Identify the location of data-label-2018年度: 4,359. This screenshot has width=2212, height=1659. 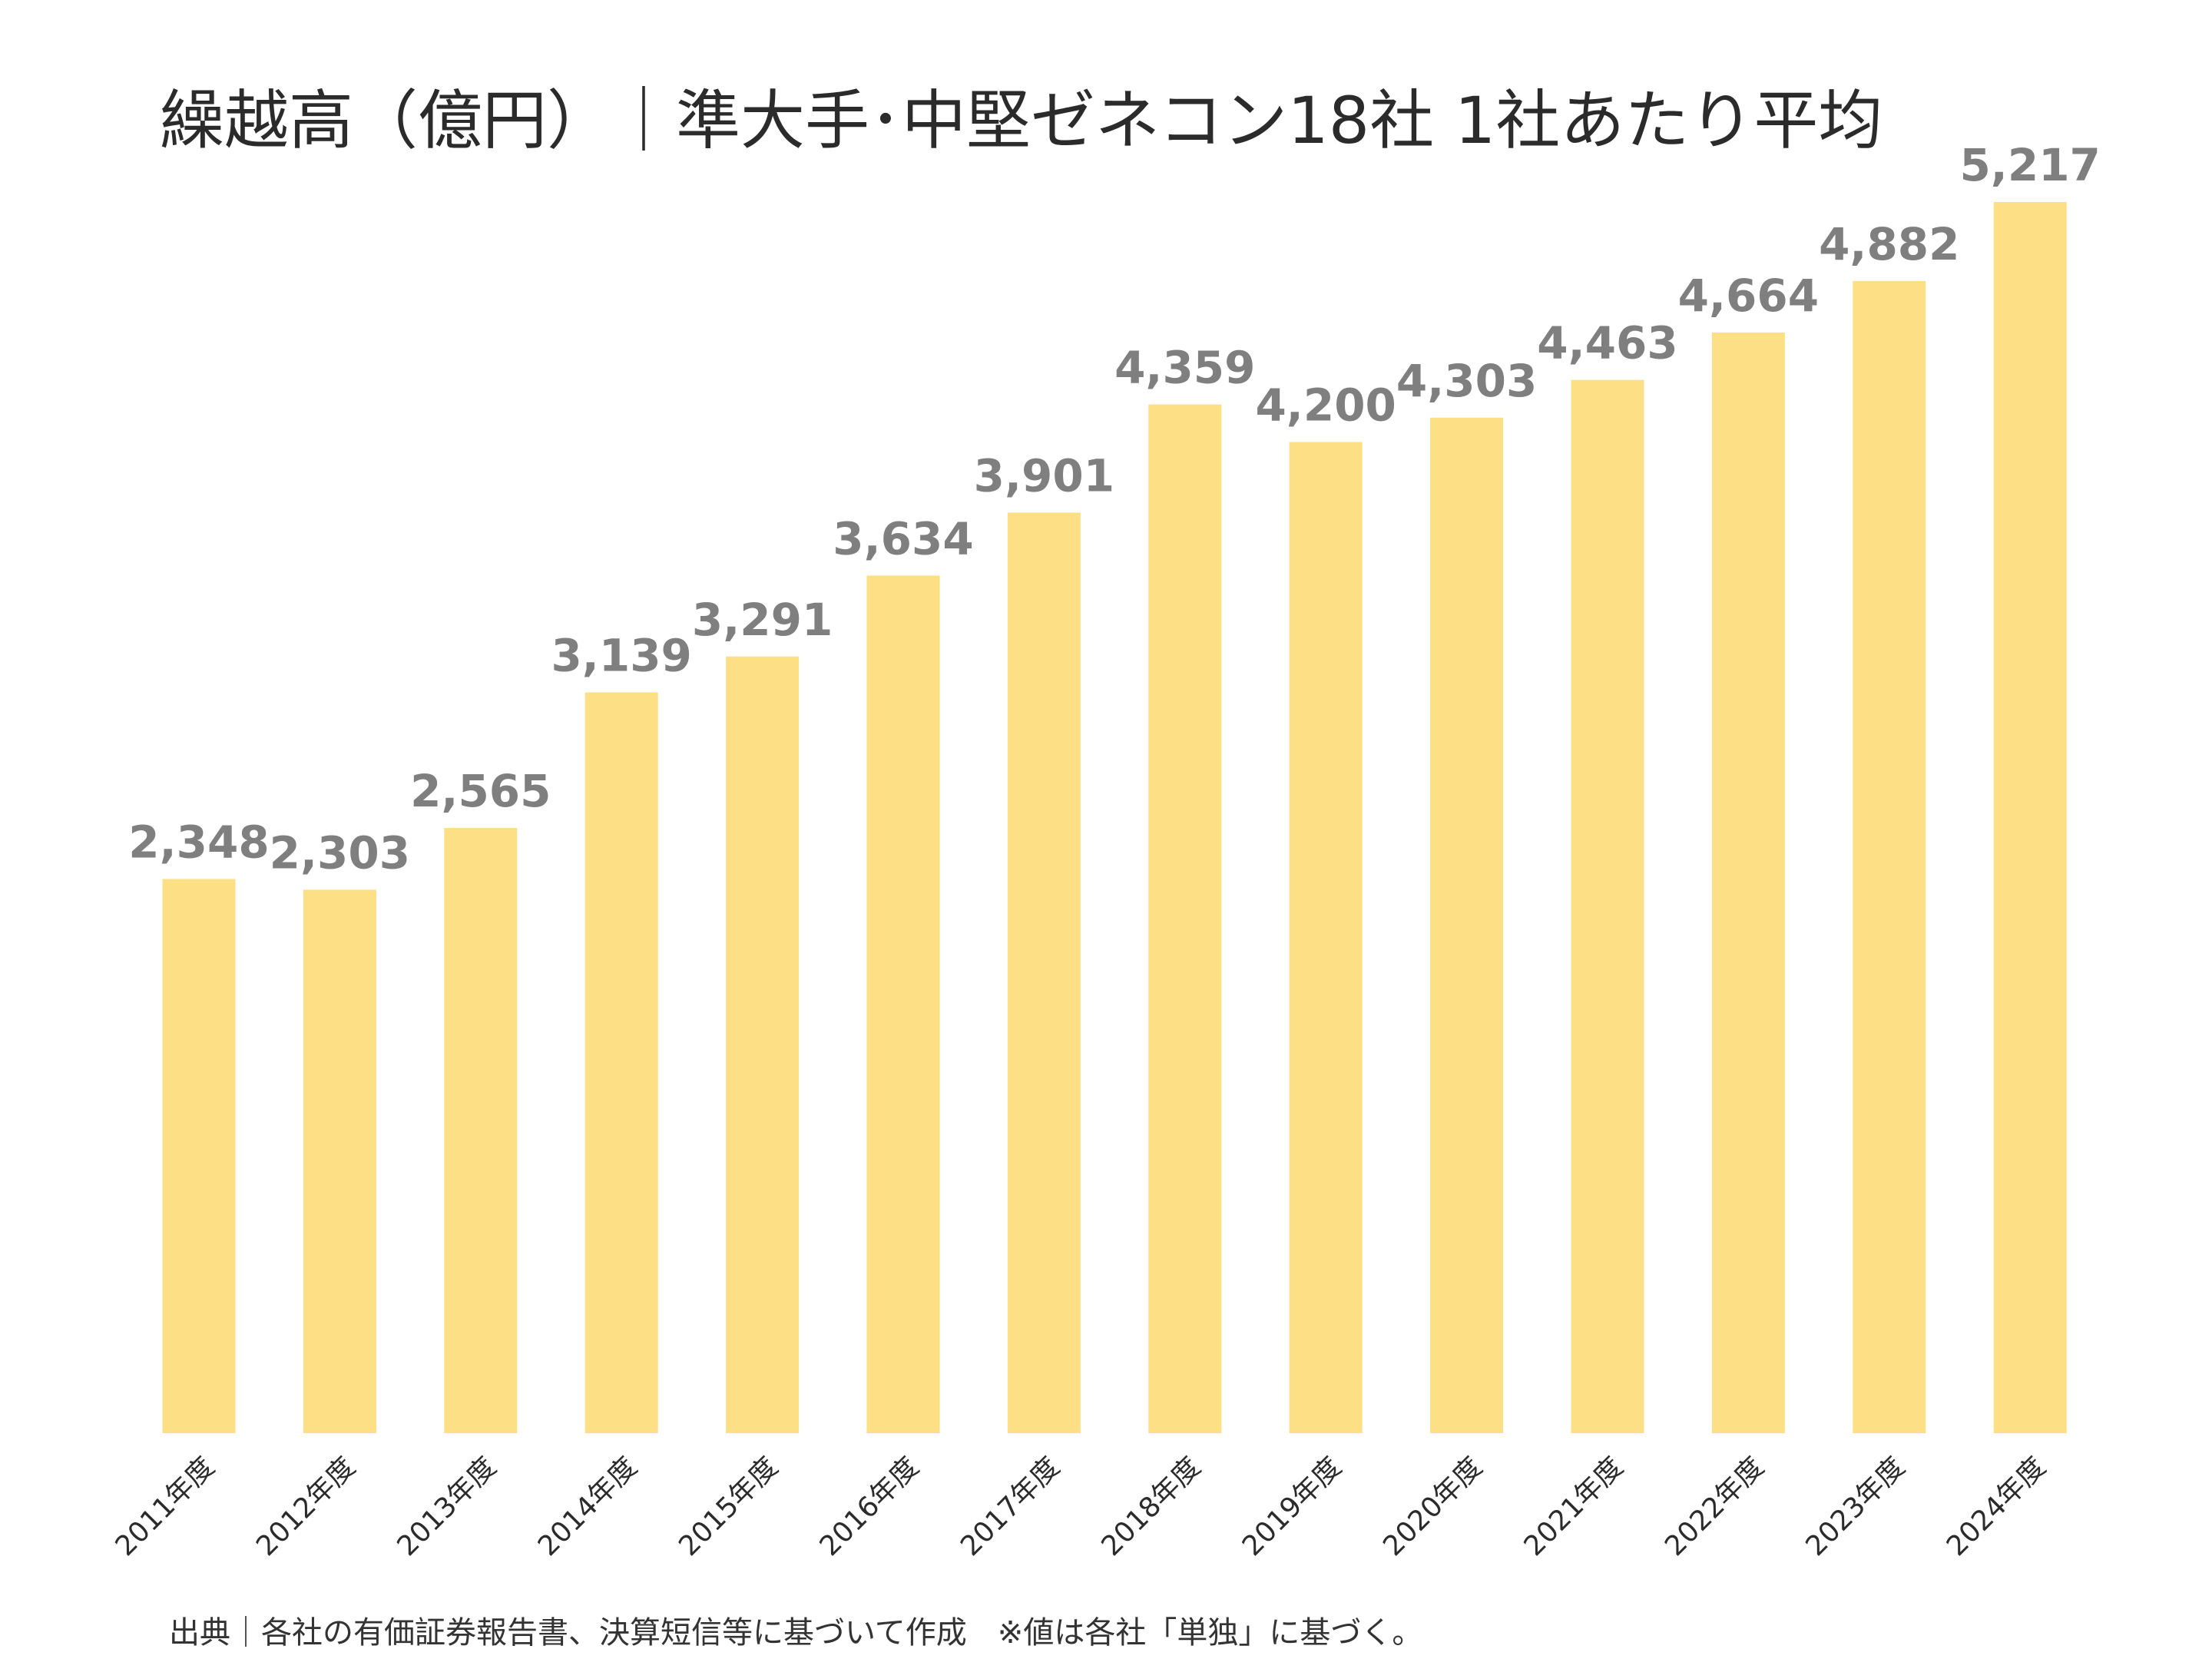
(1185, 368).